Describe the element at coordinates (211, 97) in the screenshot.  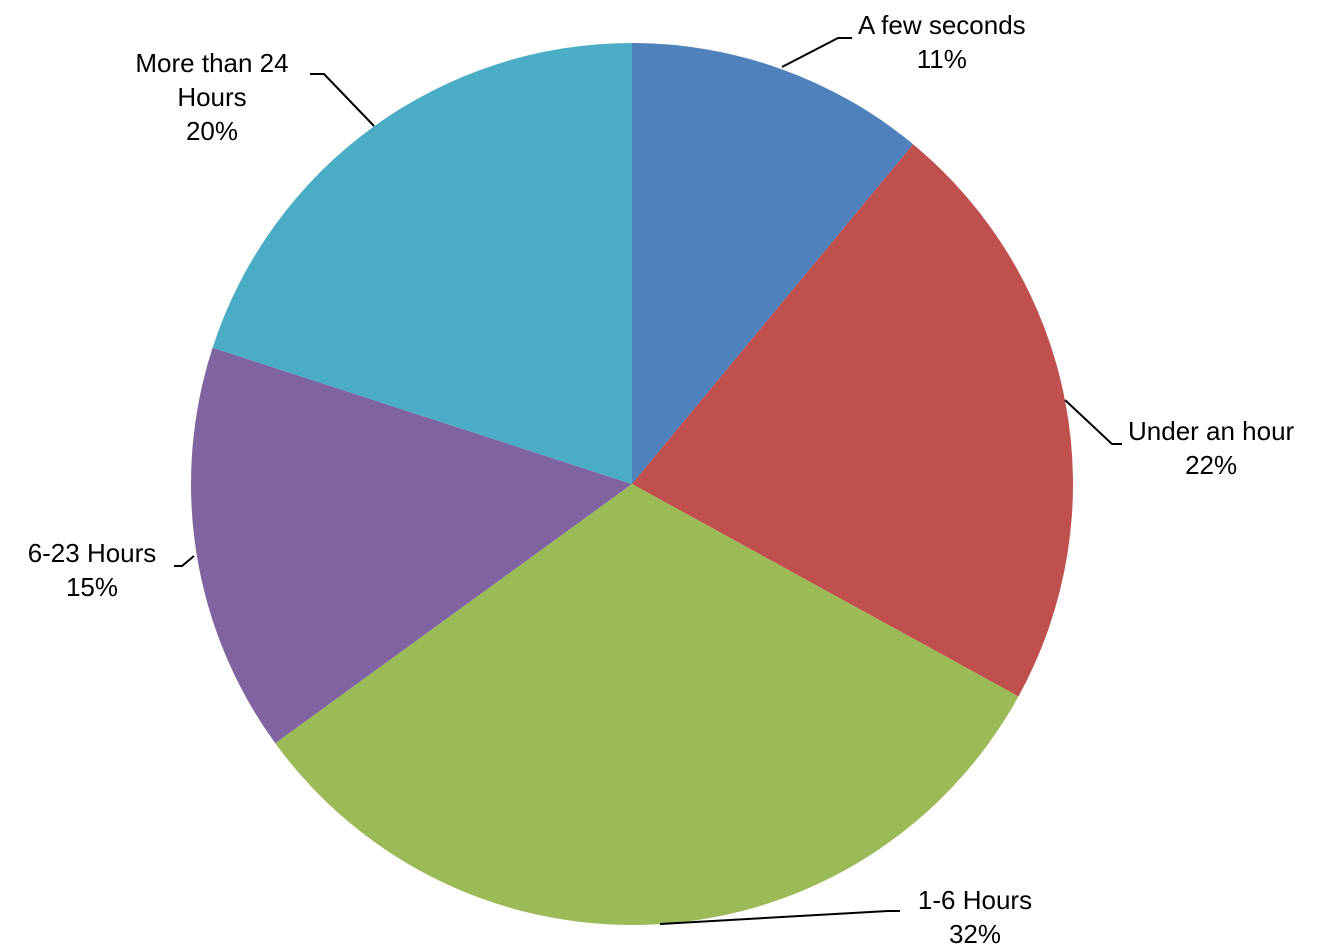
I see `data-label-more-than-24-hours: More than 24 Hours 20%` at that location.